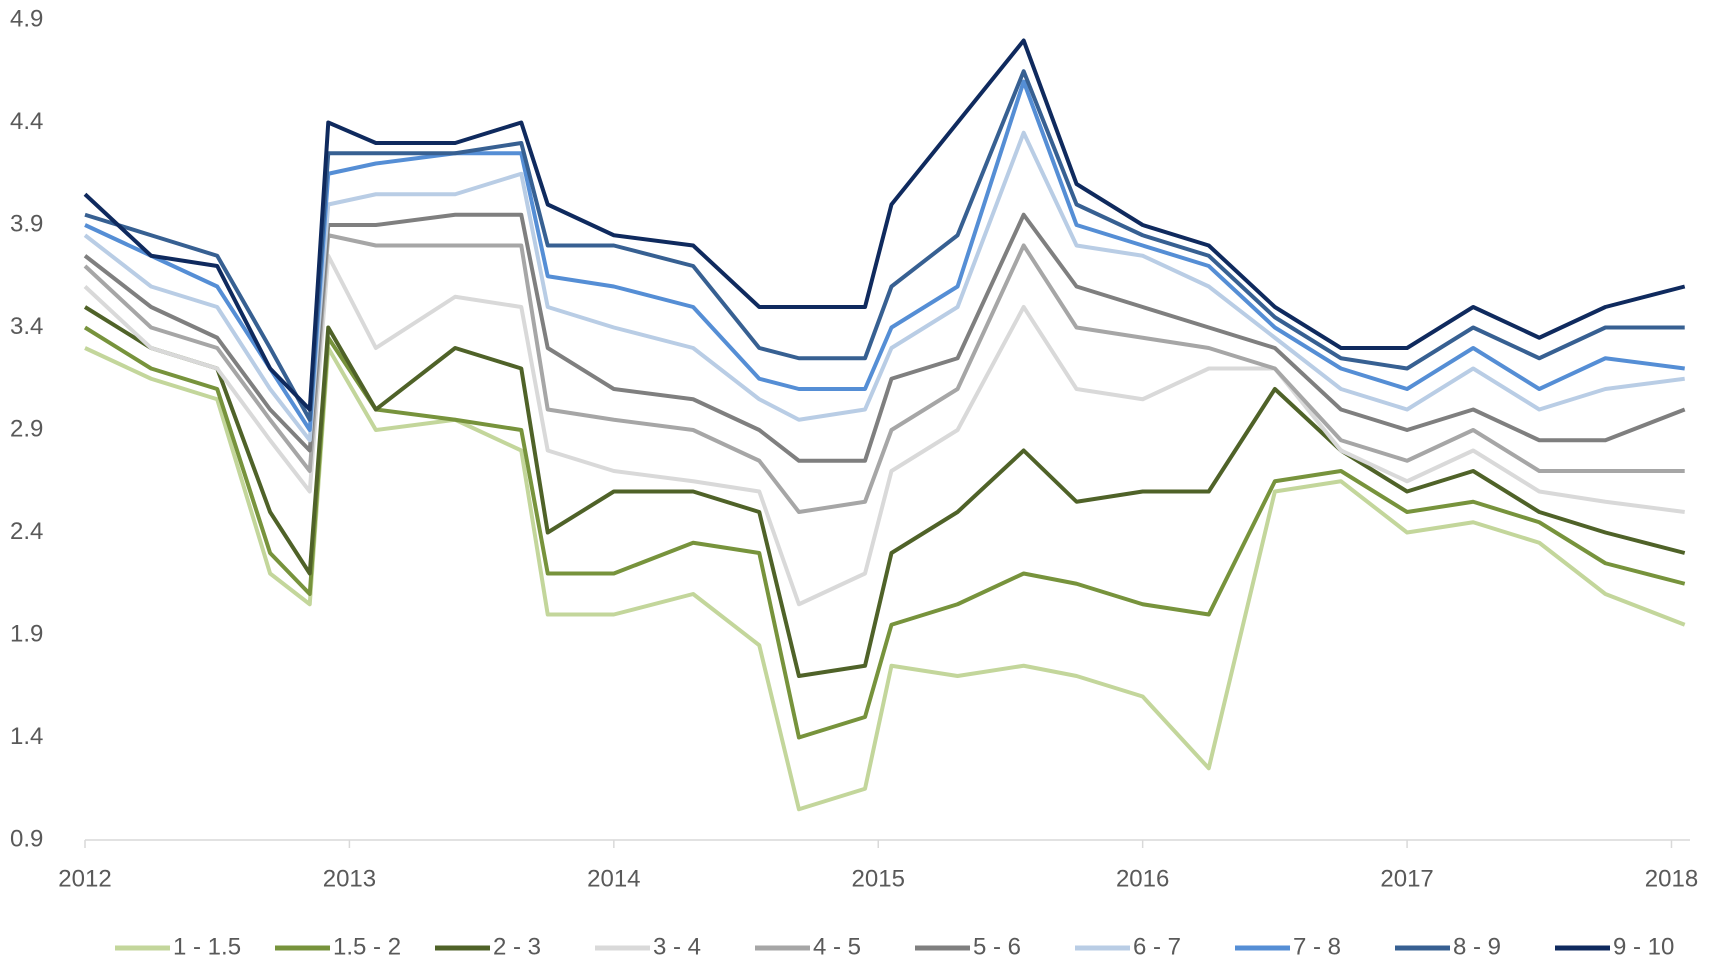  What do you see at coordinates (26, 18) in the screenshot?
I see `y-tick-label: 4.9` at bounding box center [26, 18].